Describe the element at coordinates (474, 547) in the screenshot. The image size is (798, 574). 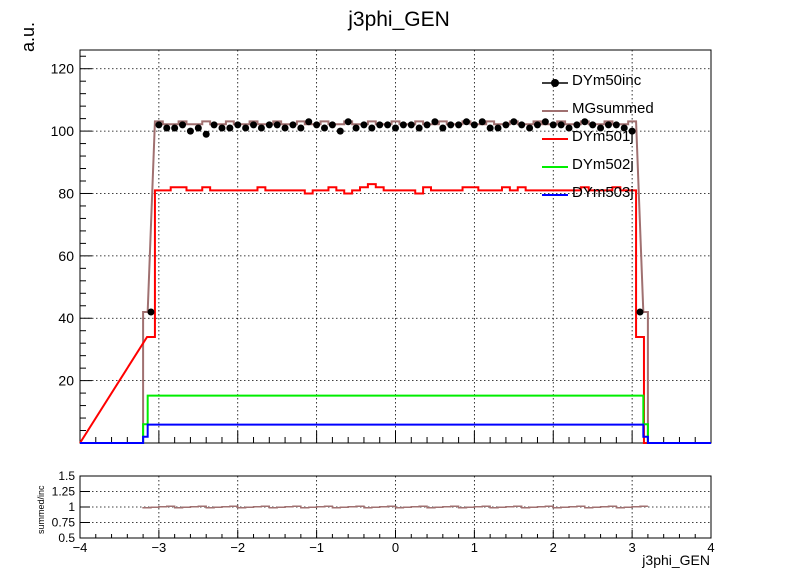
I see `x-tick-label: 1` at that location.